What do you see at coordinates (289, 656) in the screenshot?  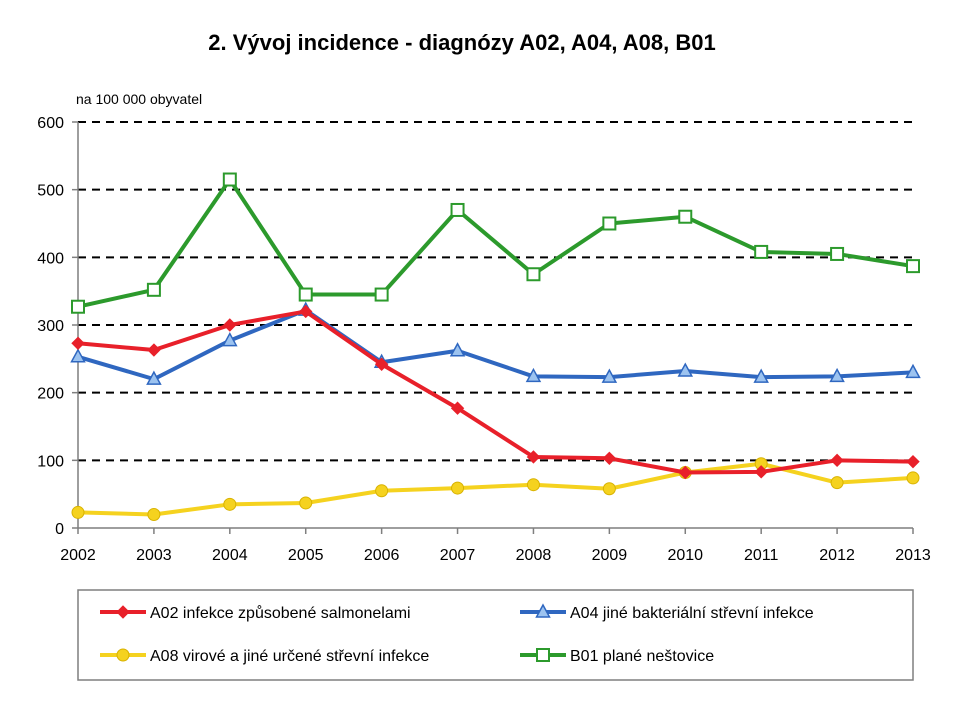 I see `legend-label-2: A08 virové a jiné určené střevní infekce` at bounding box center [289, 656].